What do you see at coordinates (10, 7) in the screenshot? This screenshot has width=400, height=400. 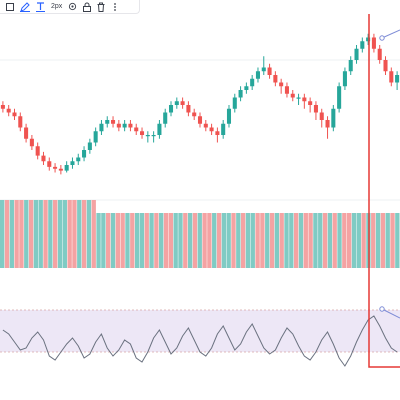 I see `frame-icon` at bounding box center [10, 7].